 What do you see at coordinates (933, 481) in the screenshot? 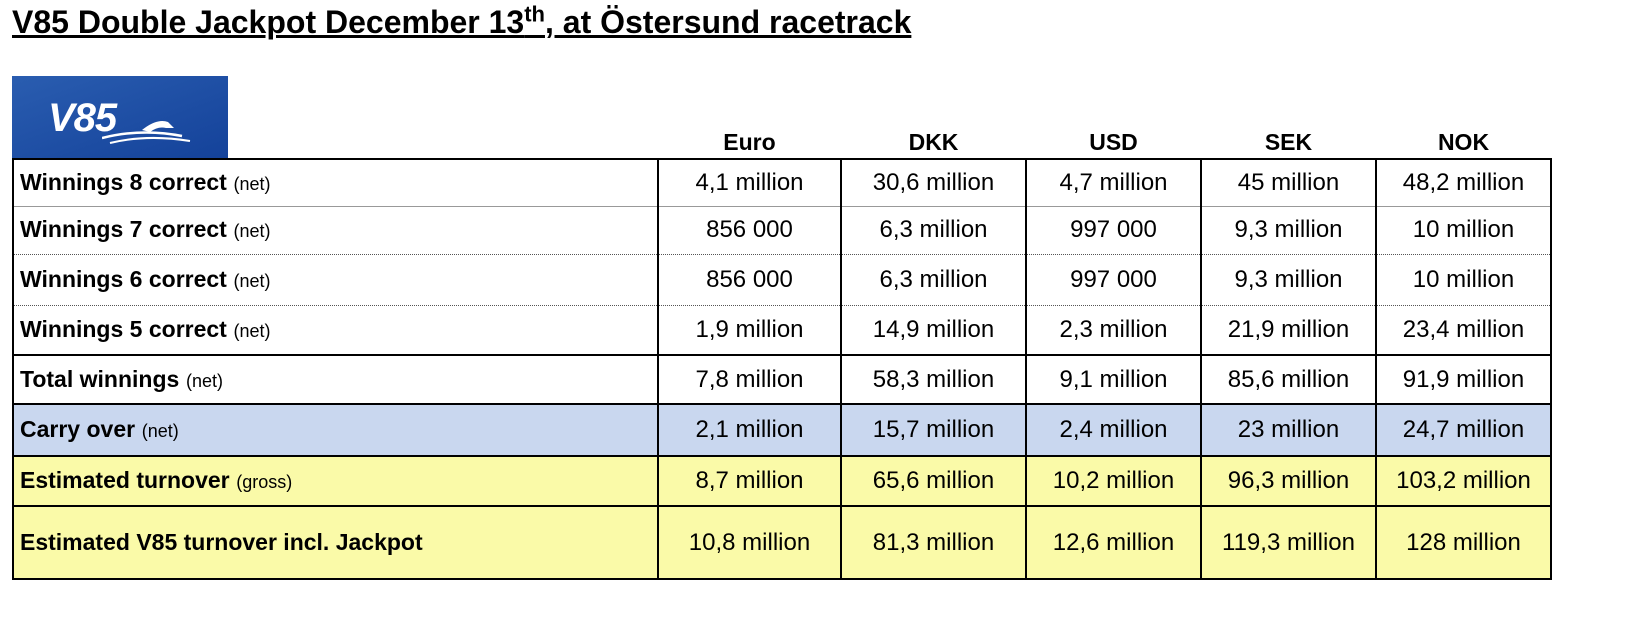
I see `value-cell: 65,6 million` at bounding box center [933, 481].